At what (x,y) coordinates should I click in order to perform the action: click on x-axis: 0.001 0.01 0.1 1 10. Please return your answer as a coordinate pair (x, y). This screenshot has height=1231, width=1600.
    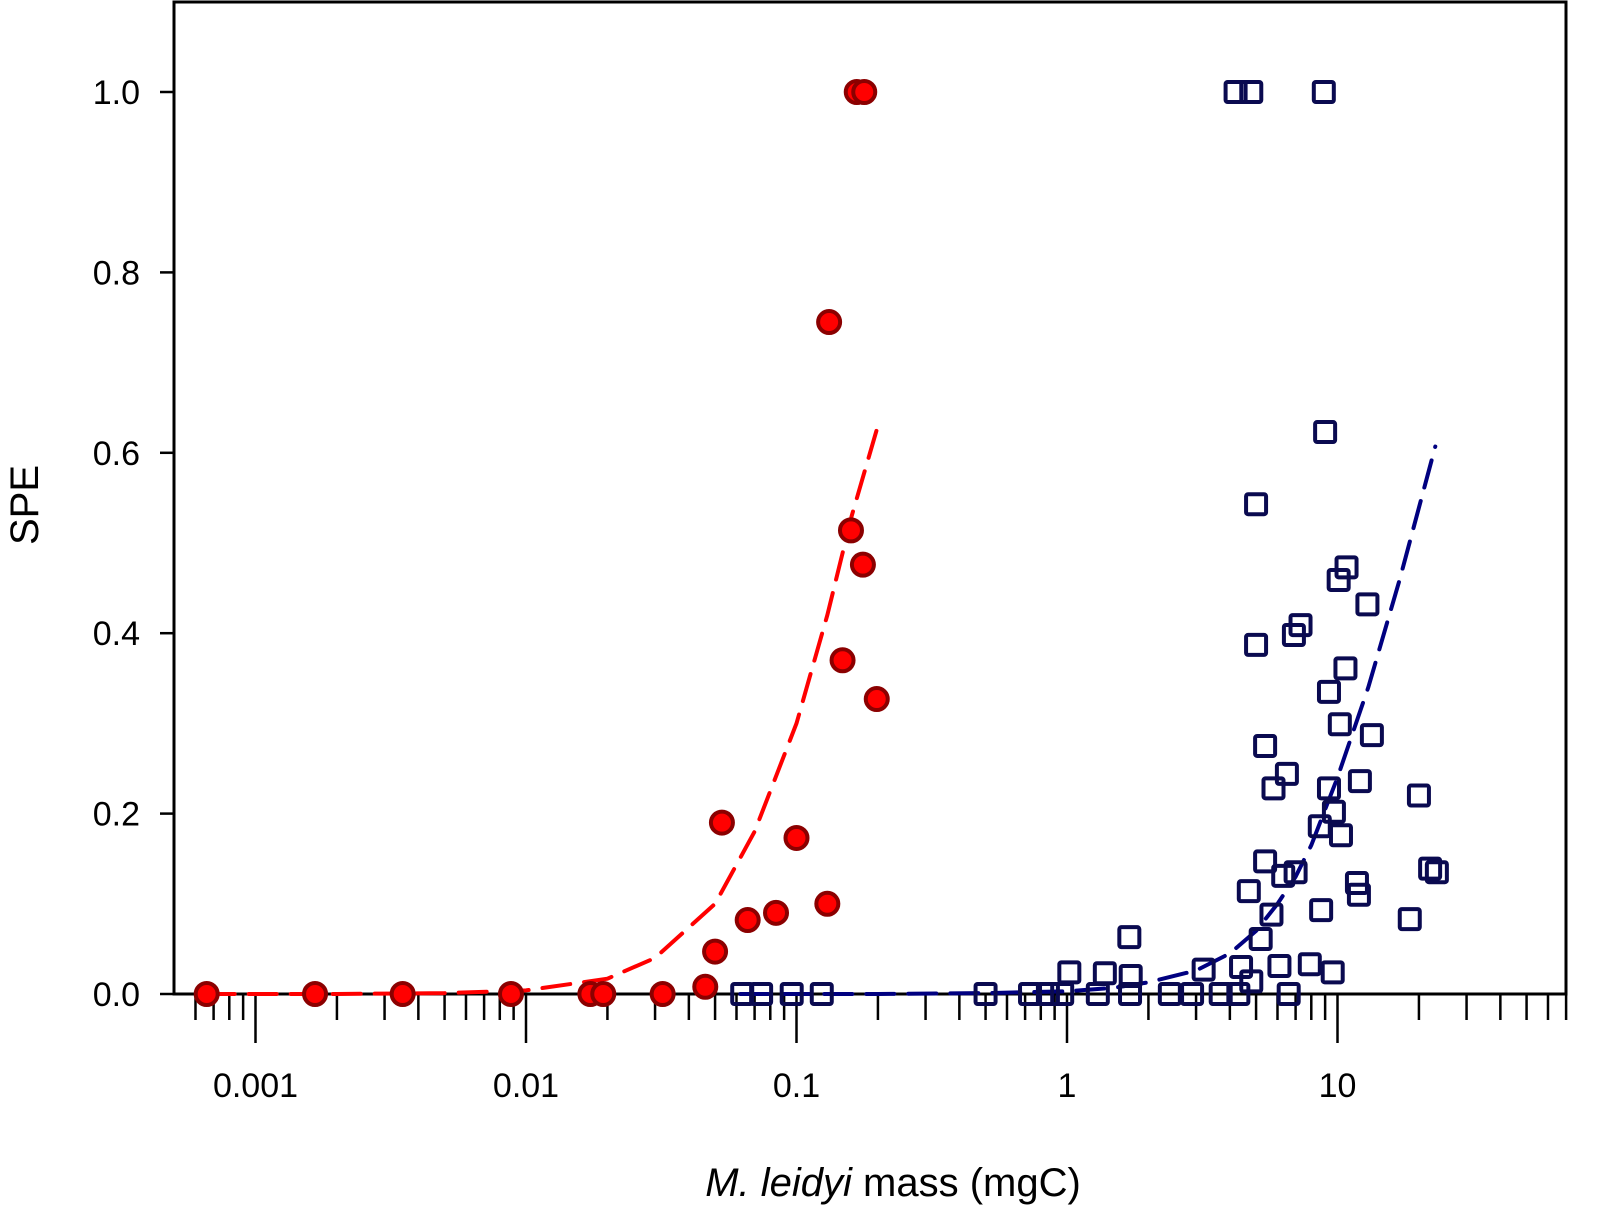
    Looking at the image, I should click on (881, 1049).